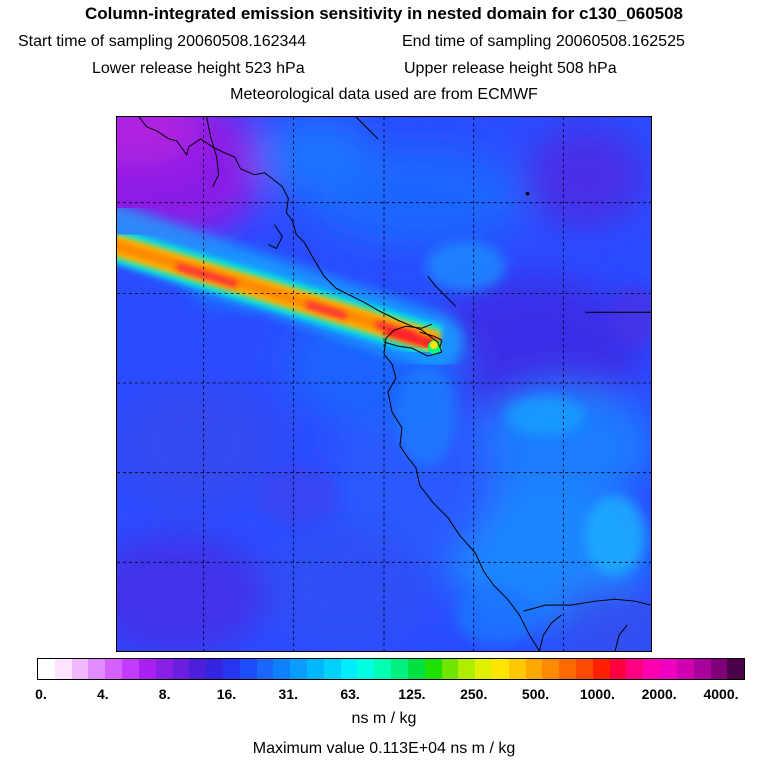 This screenshot has width=768, height=768. Describe the element at coordinates (102, 694) in the screenshot. I see `color-scale-tick-label: 4.` at that location.